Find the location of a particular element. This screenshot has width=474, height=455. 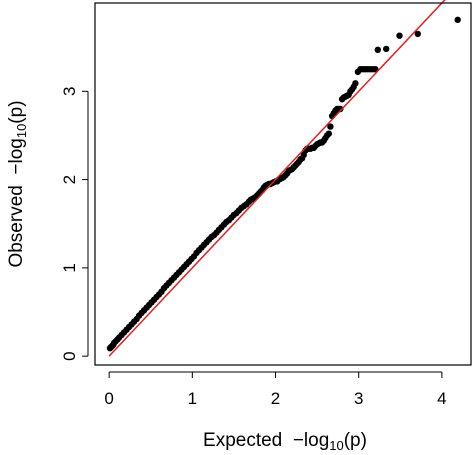

y-axis-title: Observed −log10(p) is located at coordinates (17, 183).